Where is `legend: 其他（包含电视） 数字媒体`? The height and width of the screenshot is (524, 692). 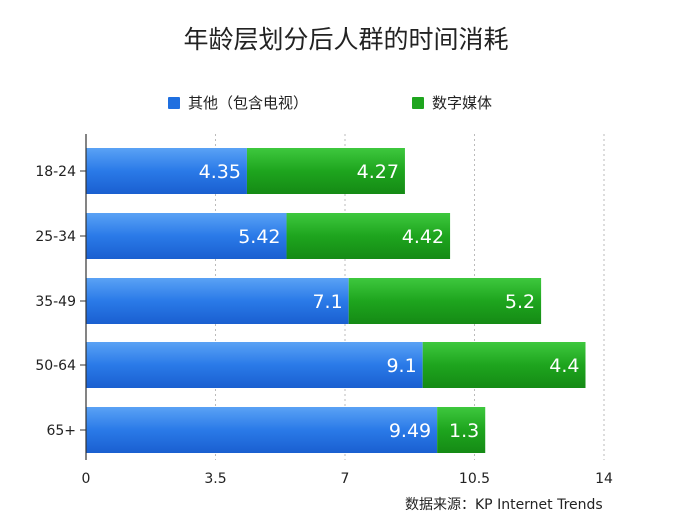
legend: 其他（包含电视） 数字媒体 is located at coordinates (346, 103).